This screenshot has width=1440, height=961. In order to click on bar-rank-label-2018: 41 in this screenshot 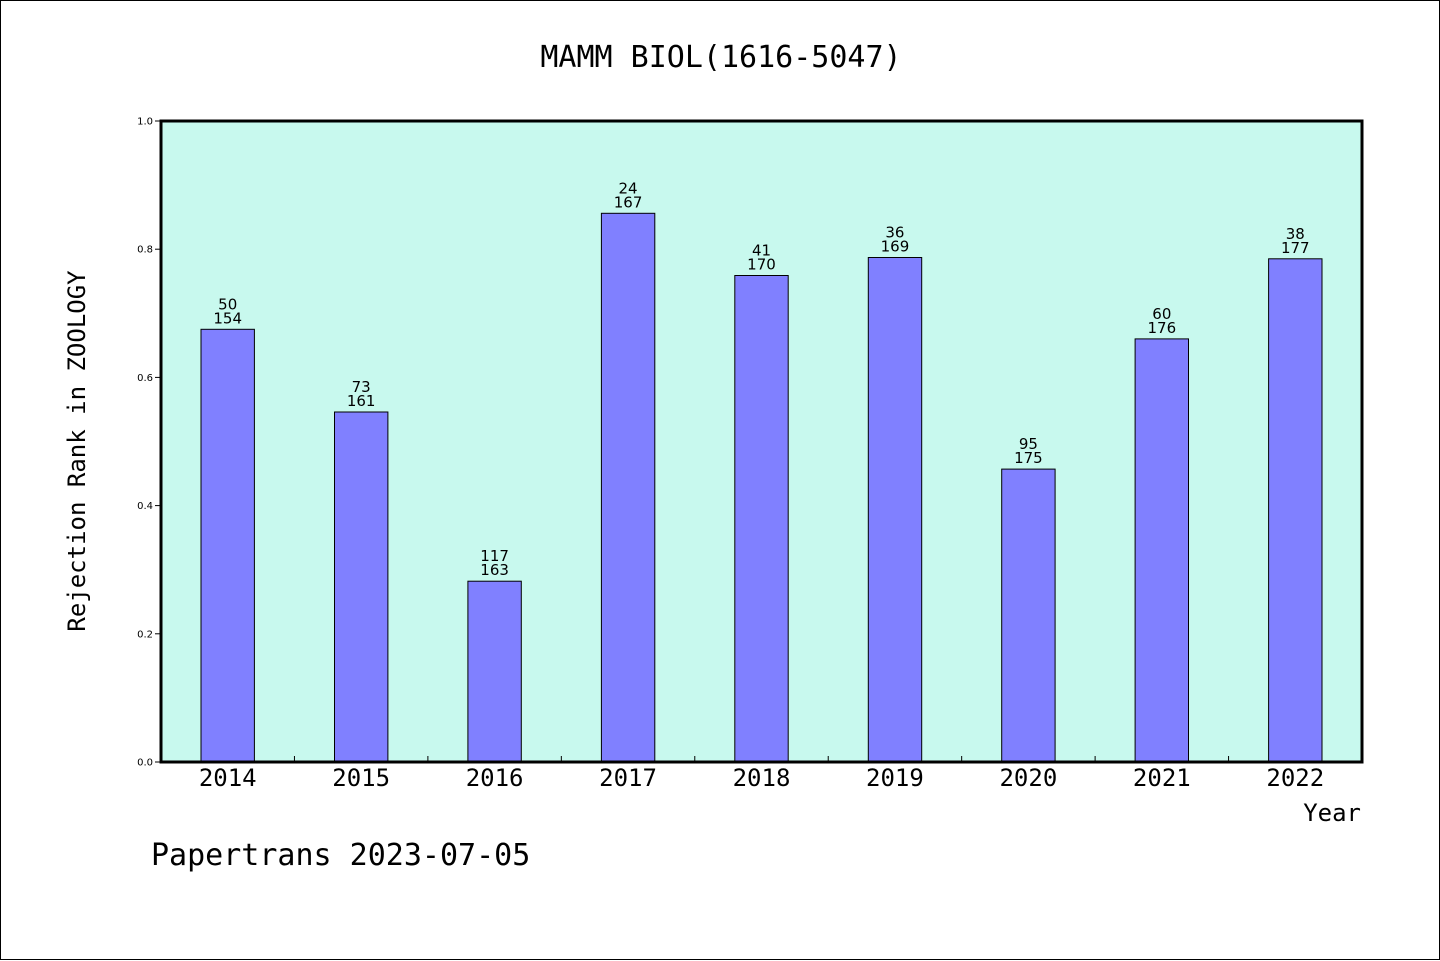, I will do `click(761, 251)`.